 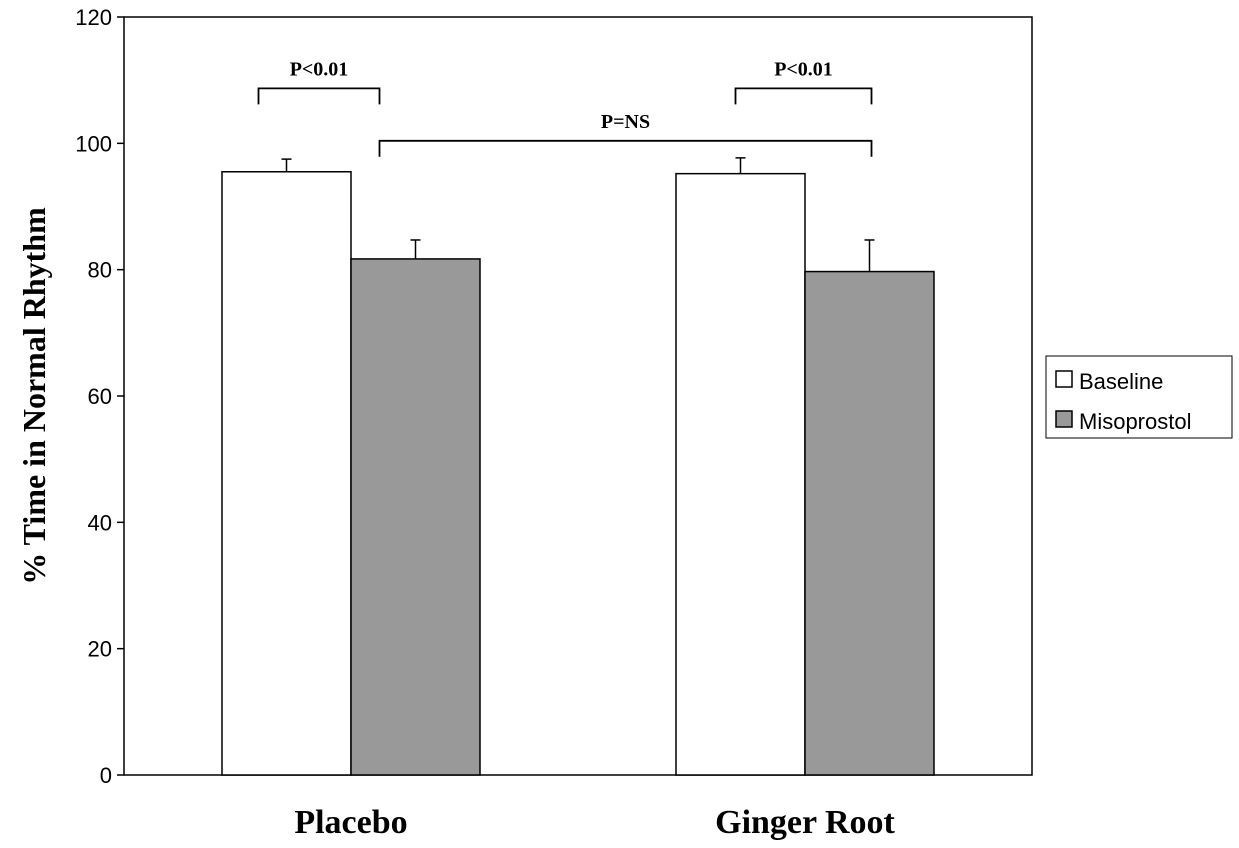 What do you see at coordinates (106, 775) in the screenshot?
I see `y-tick-label: 0` at bounding box center [106, 775].